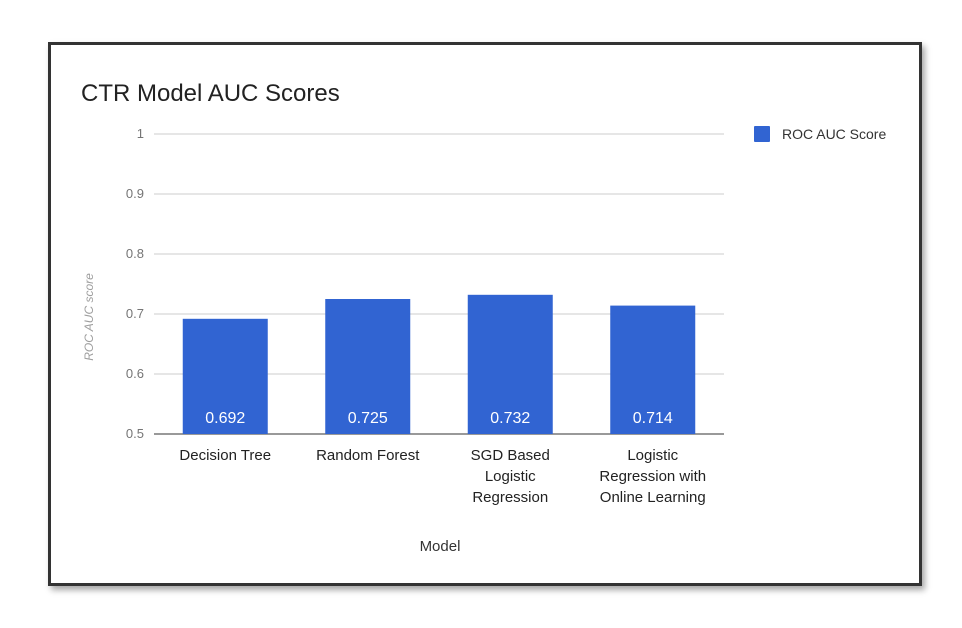 The image size is (962, 628). Describe the element at coordinates (225, 455) in the screenshot. I see `category-label: Decision Tree` at that location.